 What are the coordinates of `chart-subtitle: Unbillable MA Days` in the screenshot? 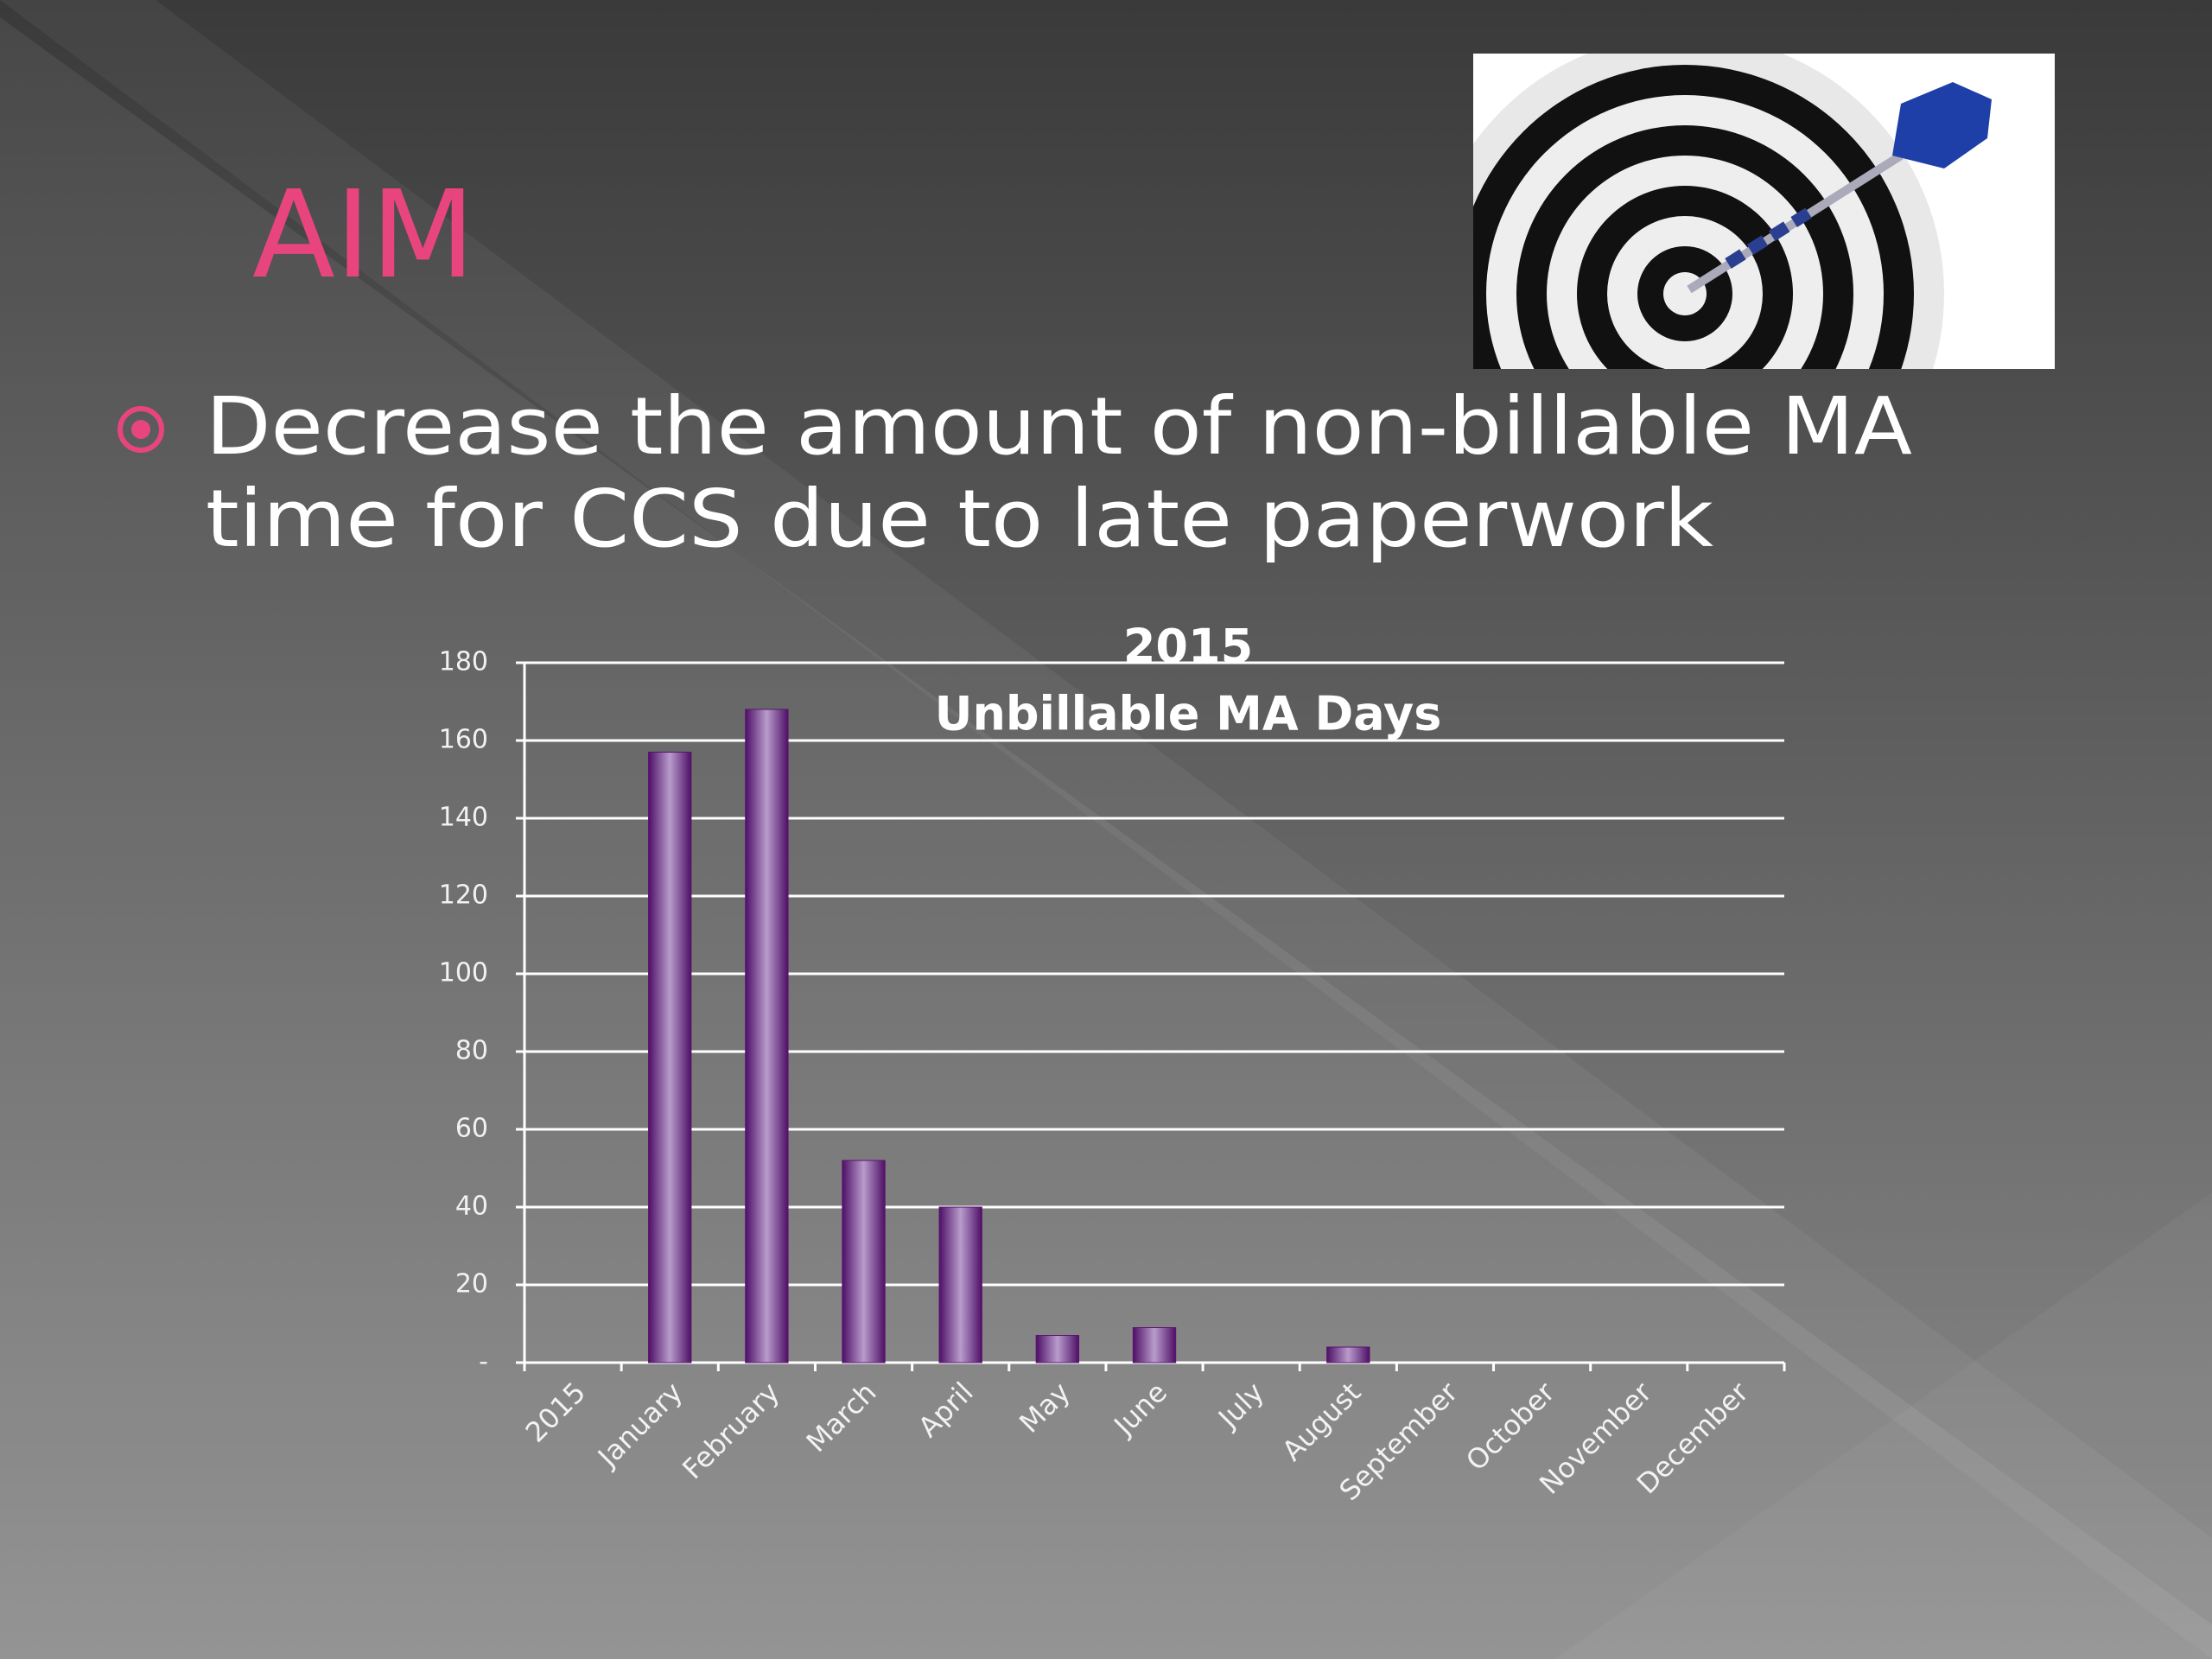 It's located at (1188, 714).